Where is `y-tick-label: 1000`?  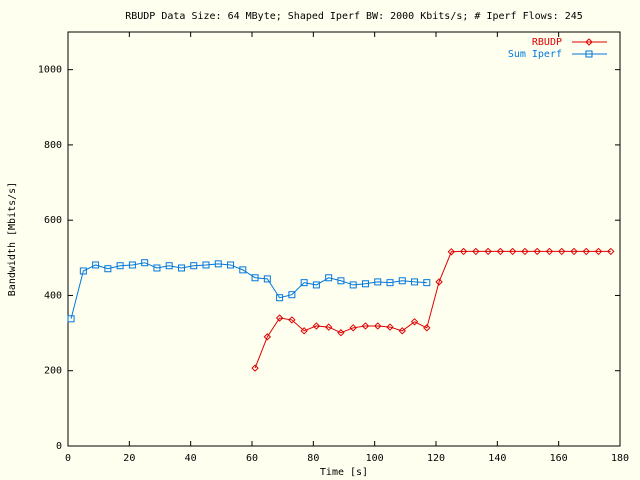 y-tick-label: 1000 is located at coordinates (50, 70).